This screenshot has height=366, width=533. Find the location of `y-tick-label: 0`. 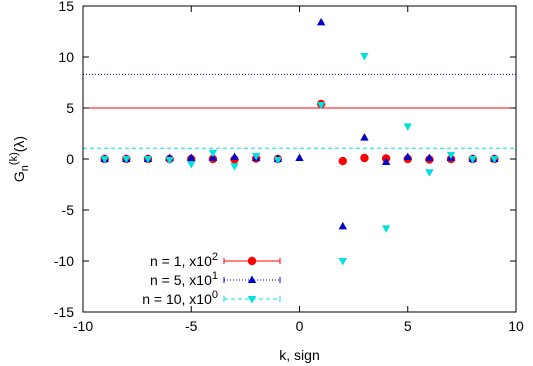

y-tick-label: 0 is located at coordinates (70, 159).